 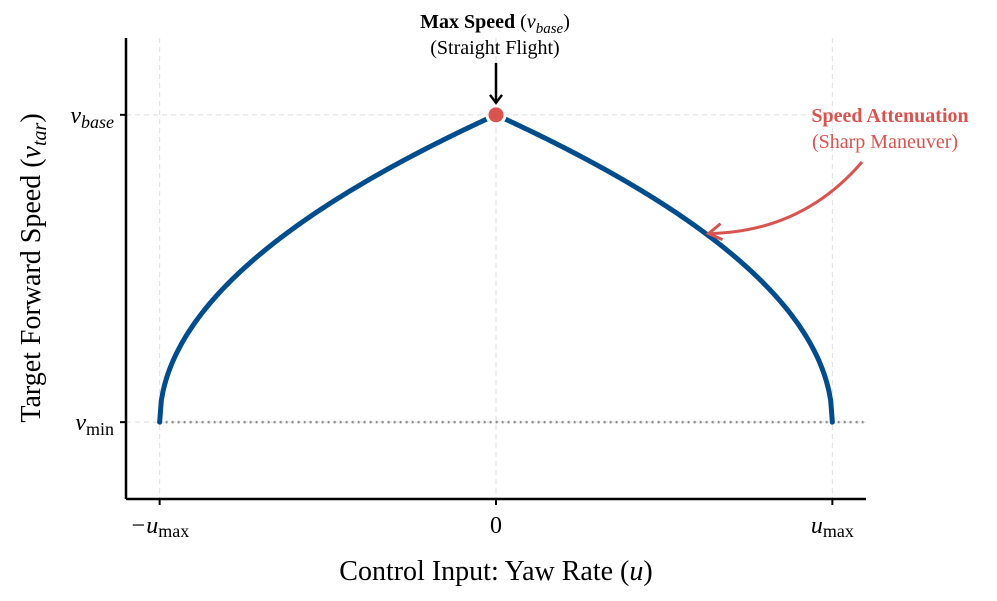 What do you see at coordinates (832, 527) in the screenshot?
I see `x-tick-label: umax` at bounding box center [832, 527].